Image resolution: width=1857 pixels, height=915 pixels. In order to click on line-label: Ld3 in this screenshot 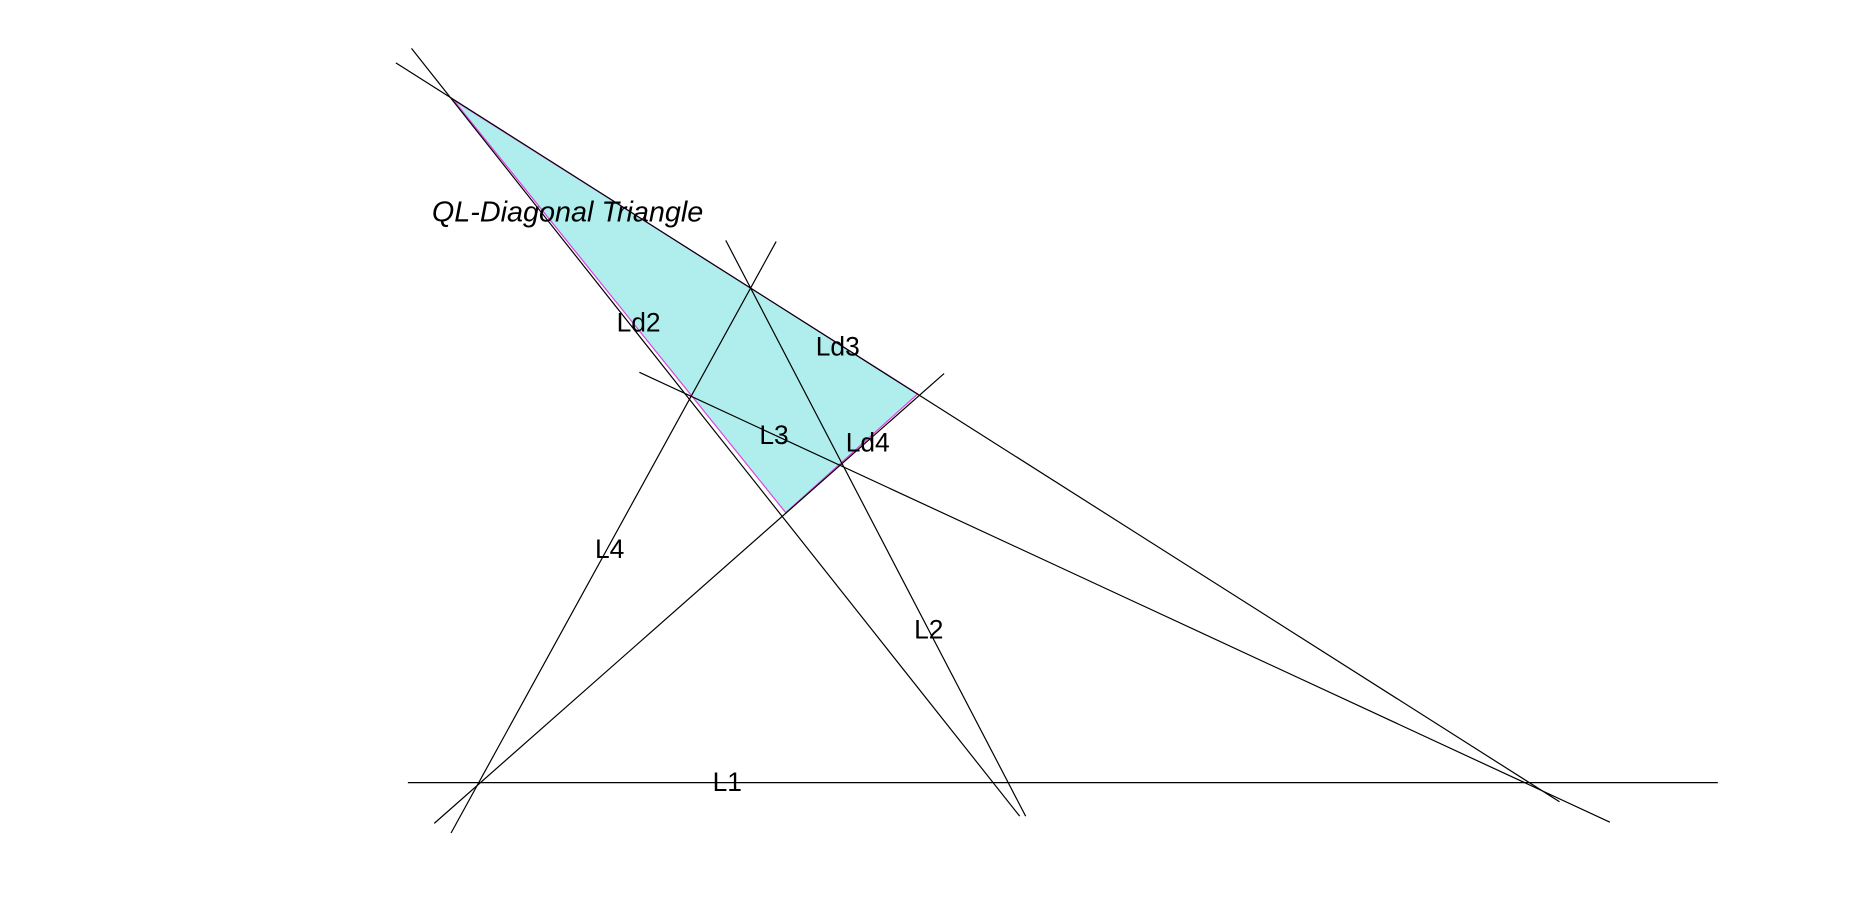, I will do `click(838, 346)`.